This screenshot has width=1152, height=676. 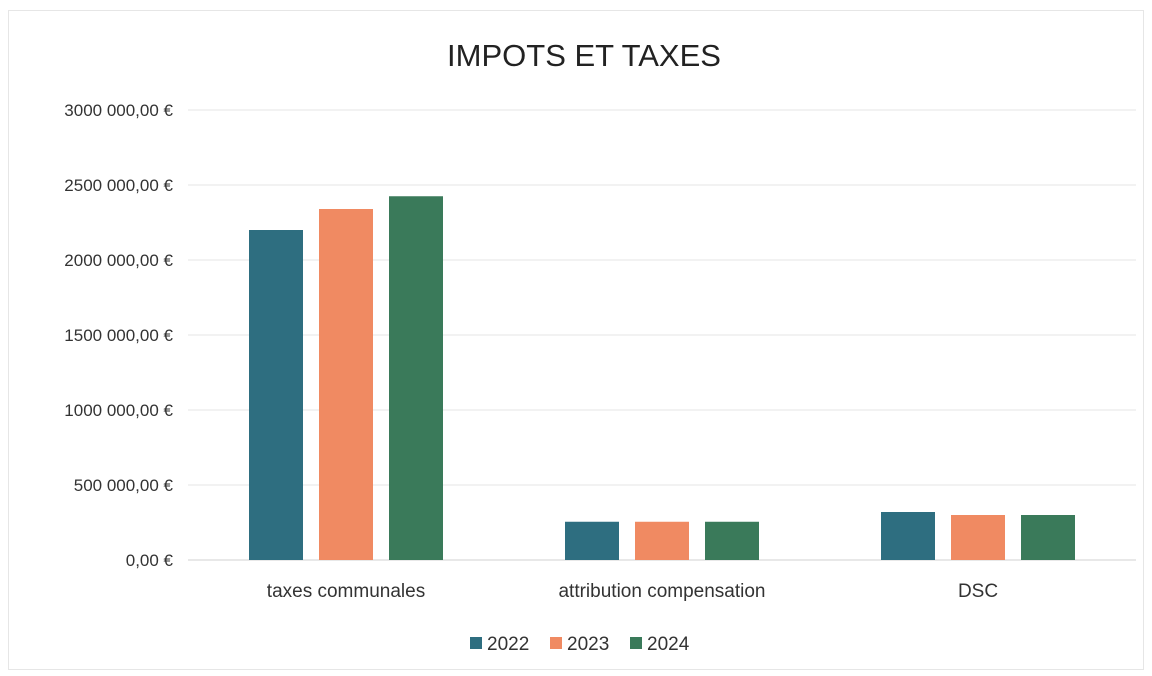 I want to click on y-tick-label: 1500 000,00 €, so click(x=118, y=335).